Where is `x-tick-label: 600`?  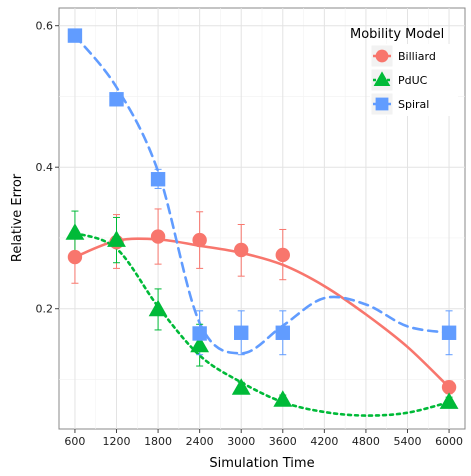 x-tick-label: 600 is located at coordinates (74, 441).